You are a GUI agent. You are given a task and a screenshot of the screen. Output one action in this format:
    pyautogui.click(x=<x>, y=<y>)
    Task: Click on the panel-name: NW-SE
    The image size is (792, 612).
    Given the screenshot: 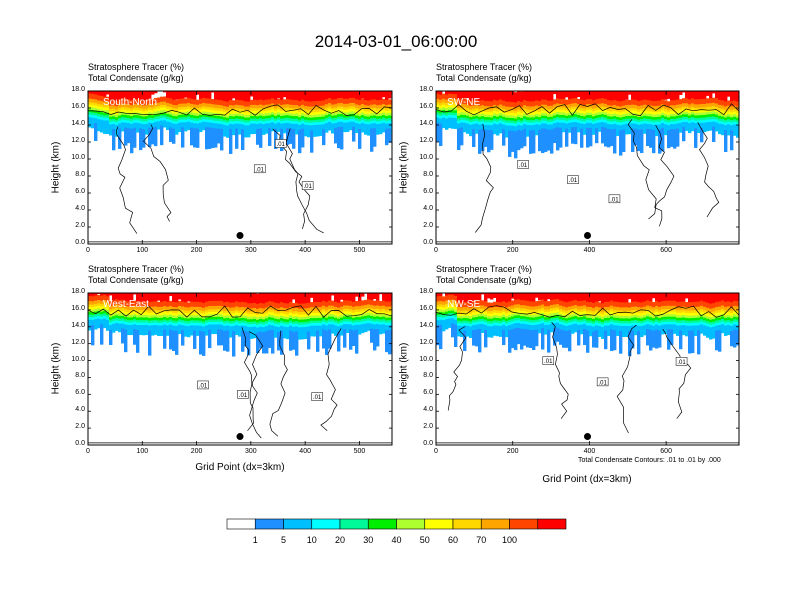 What is the action you would take?
    pyautogui.click(x=464, y=304)
    